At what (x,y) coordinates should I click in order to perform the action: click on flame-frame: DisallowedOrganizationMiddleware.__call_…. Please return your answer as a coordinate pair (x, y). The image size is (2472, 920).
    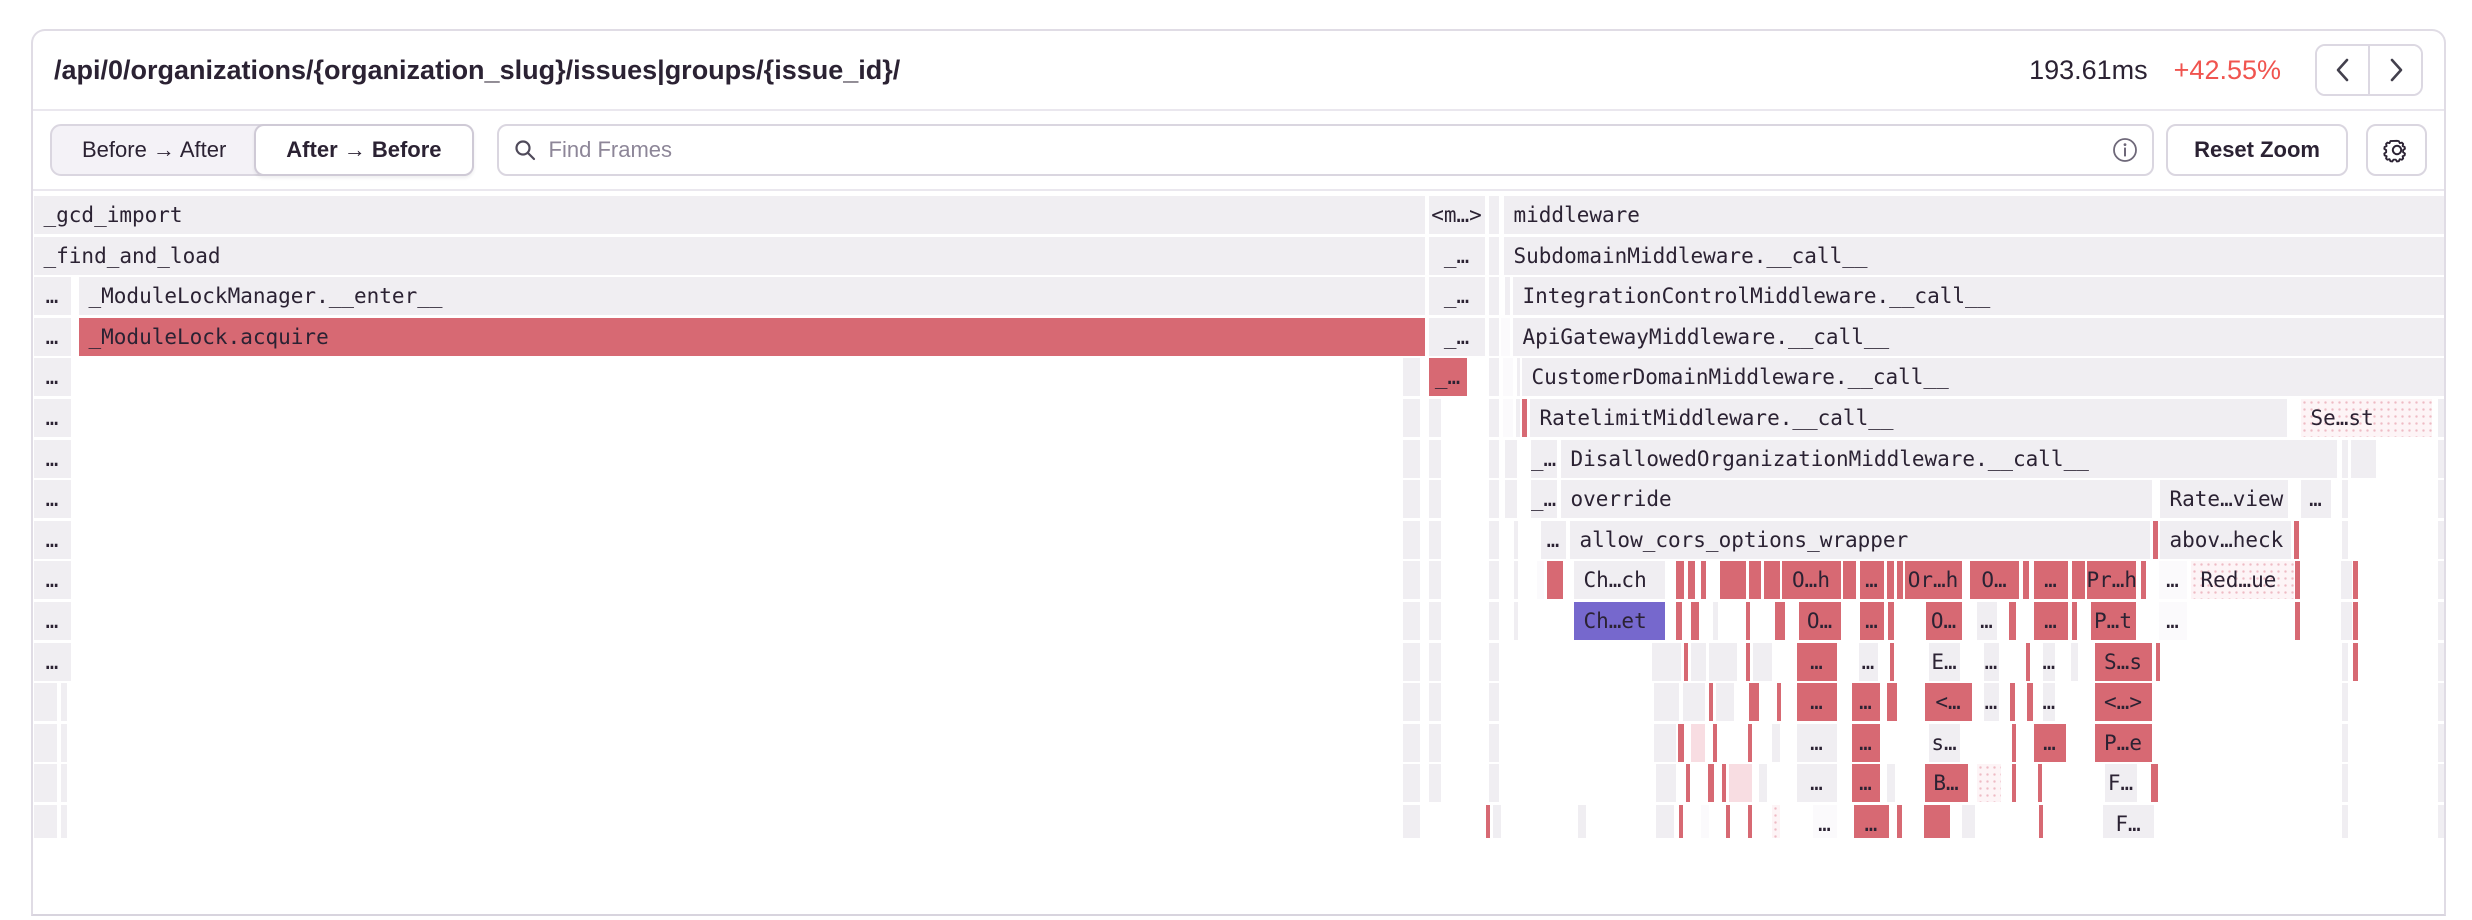
    Looking at the image, I should click on (1948, 458).